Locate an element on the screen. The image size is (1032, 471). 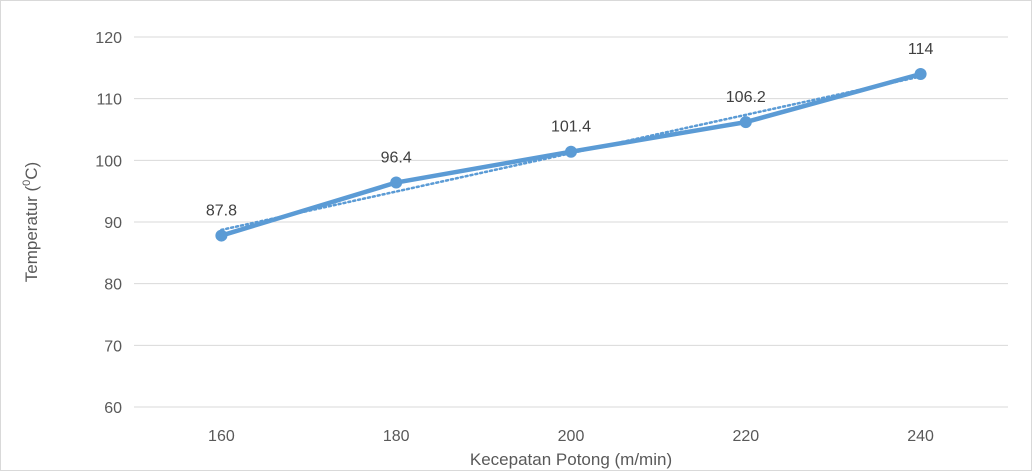
y-tick-label: 60 is located at coordinates (113, 408).